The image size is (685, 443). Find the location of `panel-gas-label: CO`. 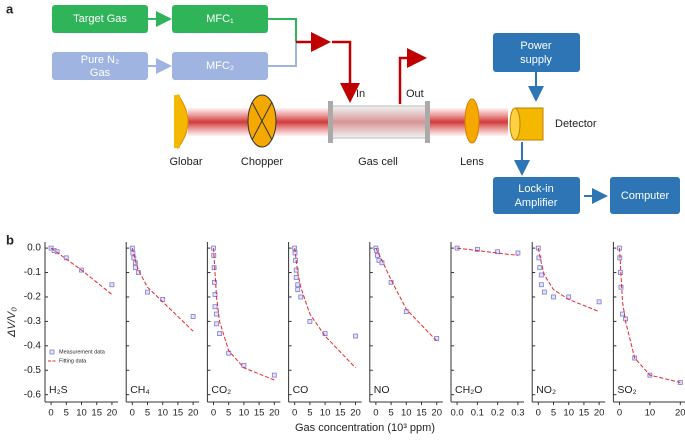

panel-gas-label: CO is located at coordinates (301, 390).